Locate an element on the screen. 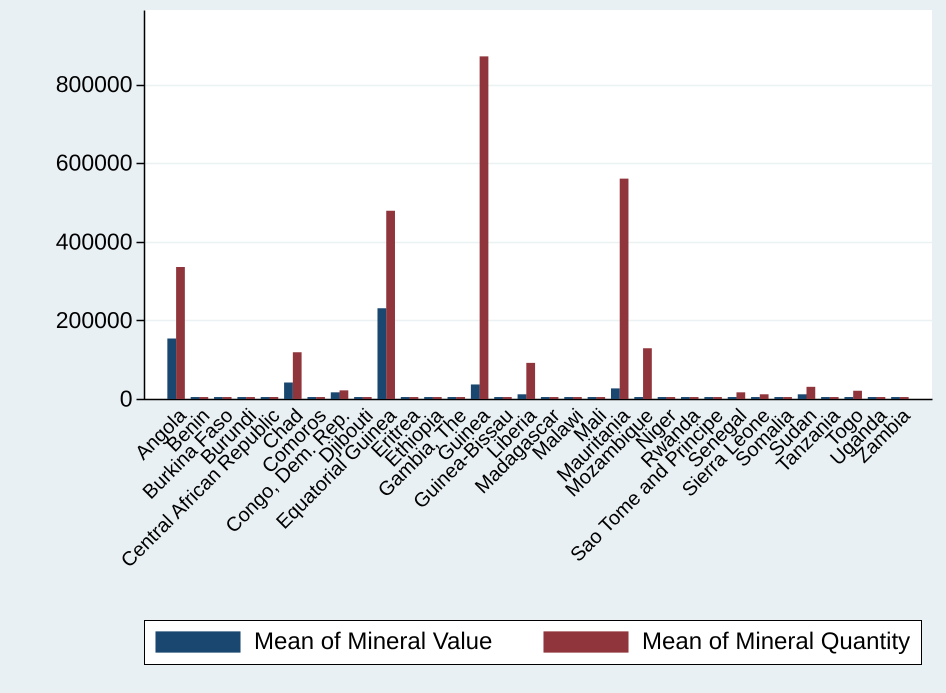 This screenshot has height=693, width=946. y-tick-label: 800000 is located at coordinates (94, 84).